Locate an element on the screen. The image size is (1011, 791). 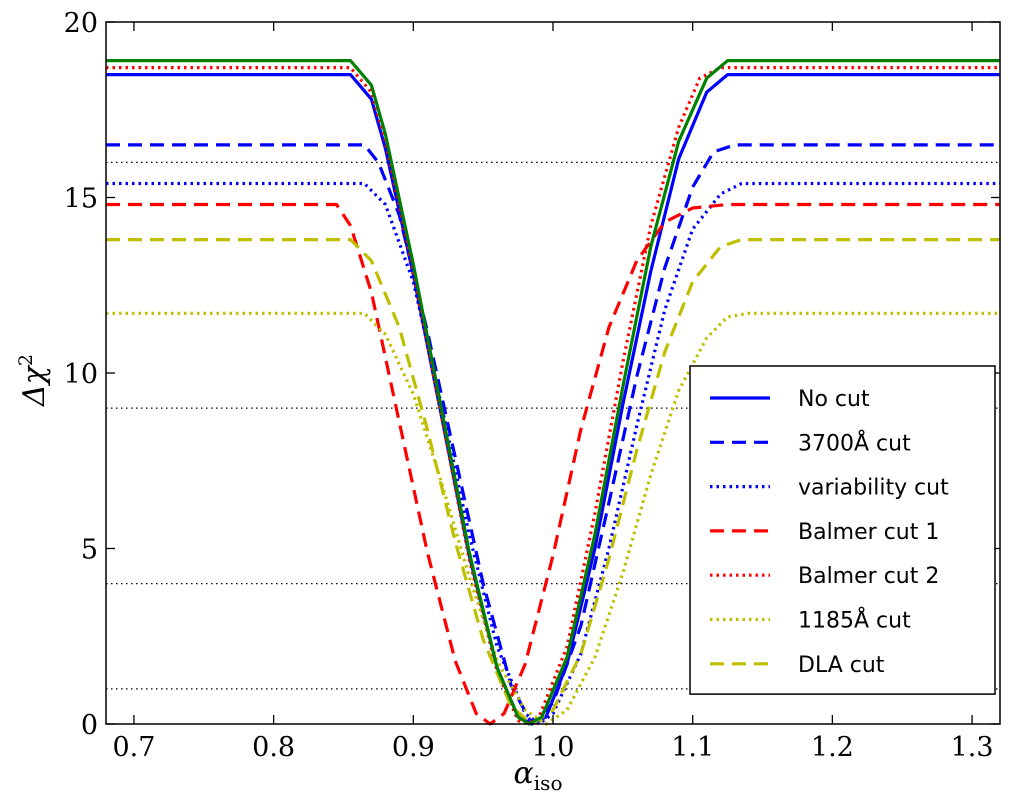
legend-label: No cut is located at coordinates (834, 399).